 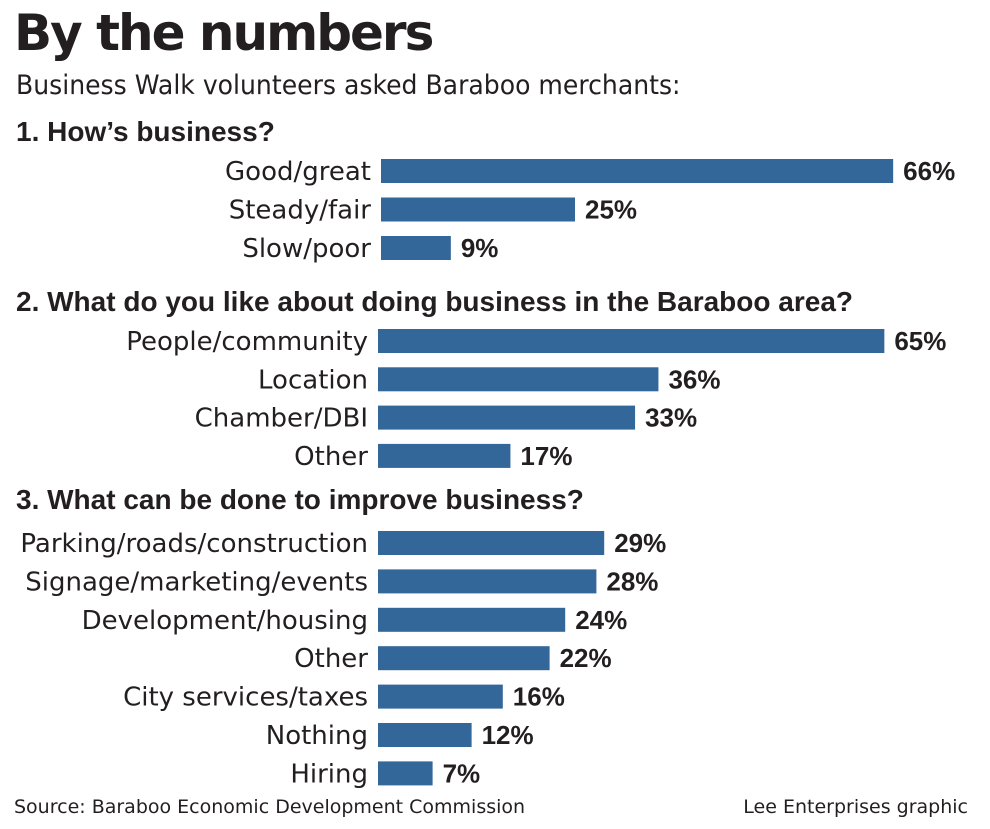 What do you see at coordinates (194, 544) in the screenshot?
I see `category-label: Parking/roads/construction` at bounding box center [194, 544].